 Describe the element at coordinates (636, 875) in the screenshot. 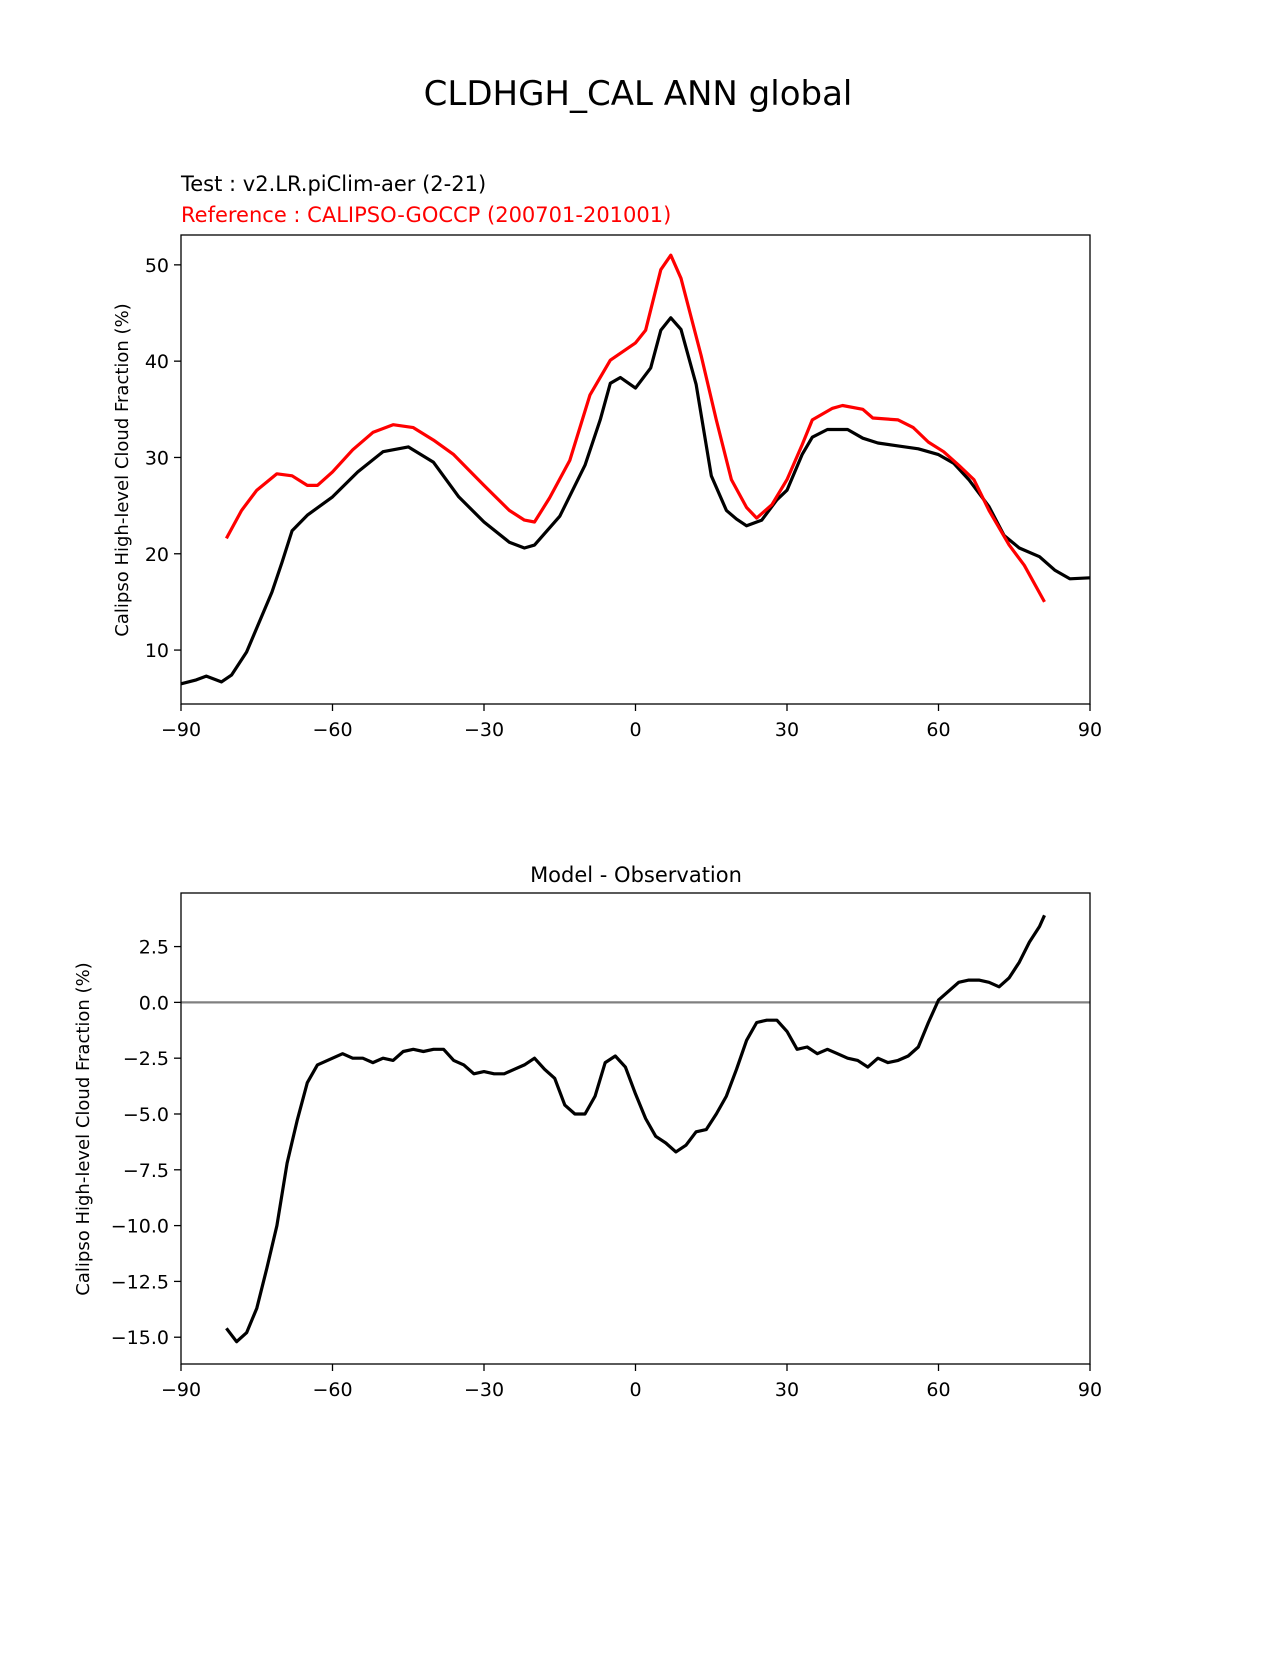

I see `bottom-title: Model - Observation` at that location.